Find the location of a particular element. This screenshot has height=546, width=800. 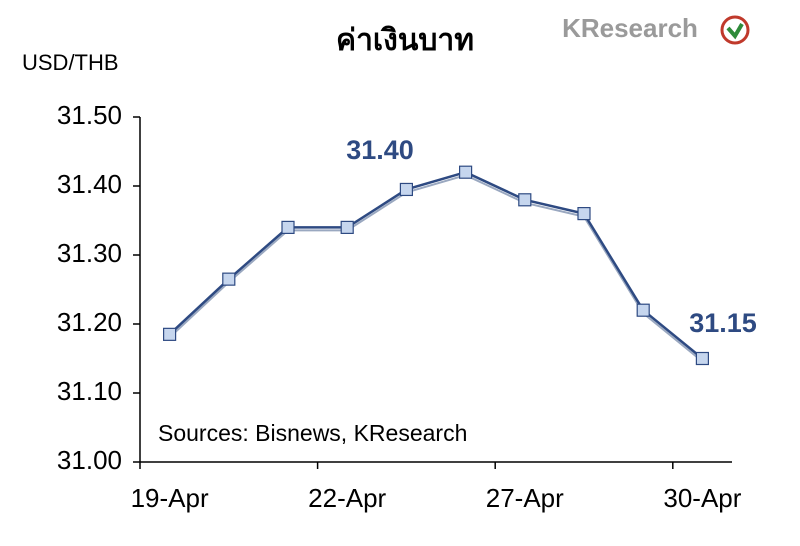

x-tick-label: 27-Apr is located at coordinates (525, 498).